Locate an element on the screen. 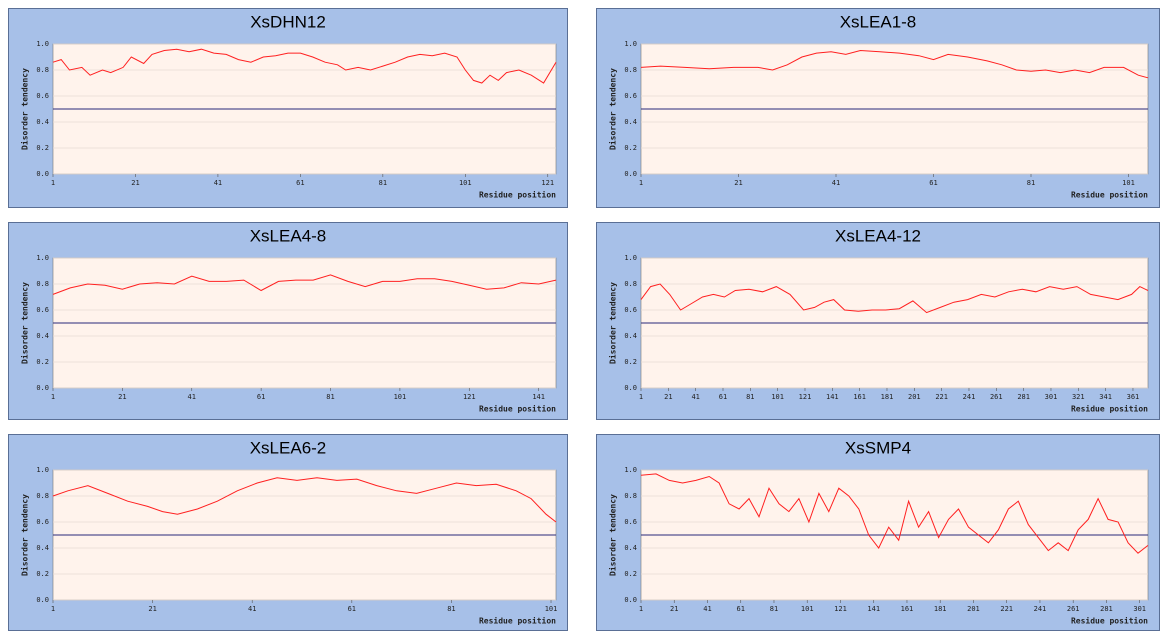  x-tick-label: 341 is located at coordinates (1105, 397).